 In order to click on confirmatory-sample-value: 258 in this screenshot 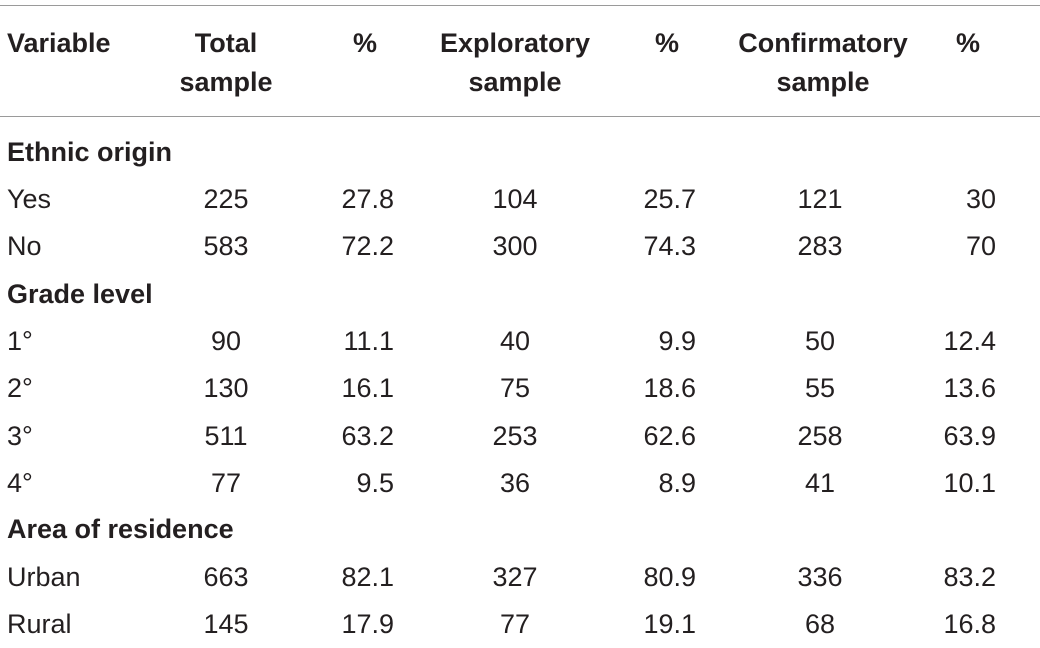, I will do `click(820, 436)`.